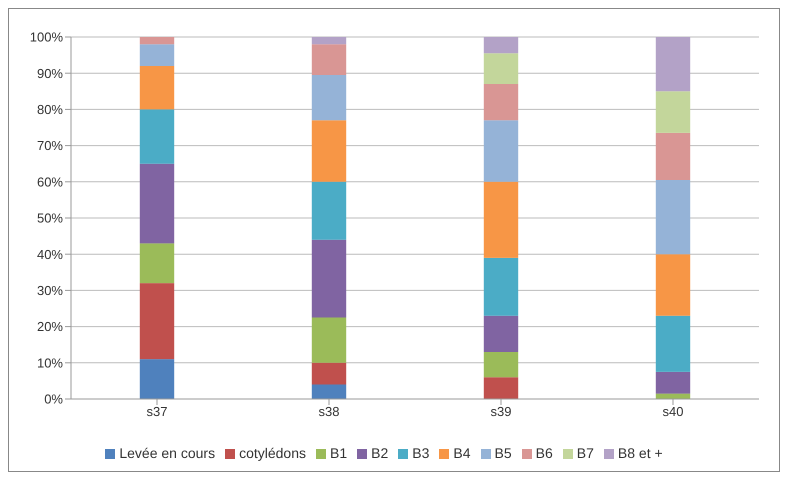 The width and height of the screenshot is (787, 479). I want to click on y-tick-label: 40%, so click(50, 254).